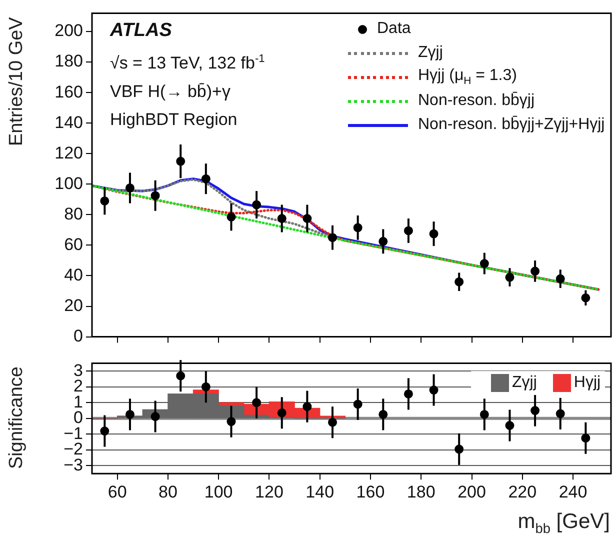 This screenshot has width=616, height=538. Describe the element at coordinates (187, 63) in the screenshot. I see `annotation: √s = 13 TeV, 132 fb$^{-1}$` at that location.